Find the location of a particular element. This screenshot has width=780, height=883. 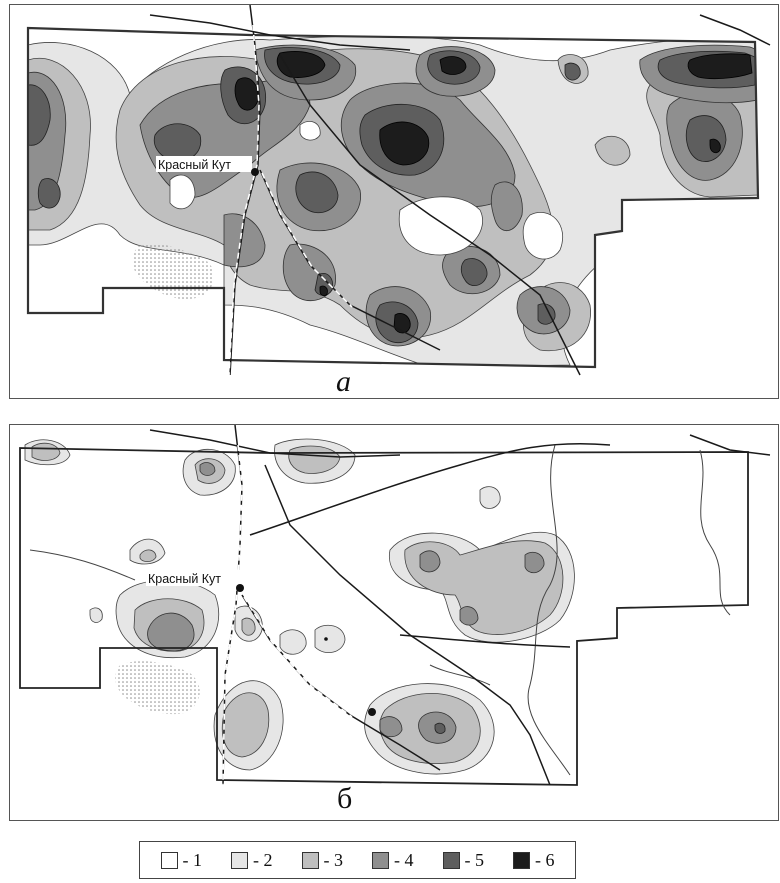

legend-label-3: - 3 is located at coordinates (333, 859).